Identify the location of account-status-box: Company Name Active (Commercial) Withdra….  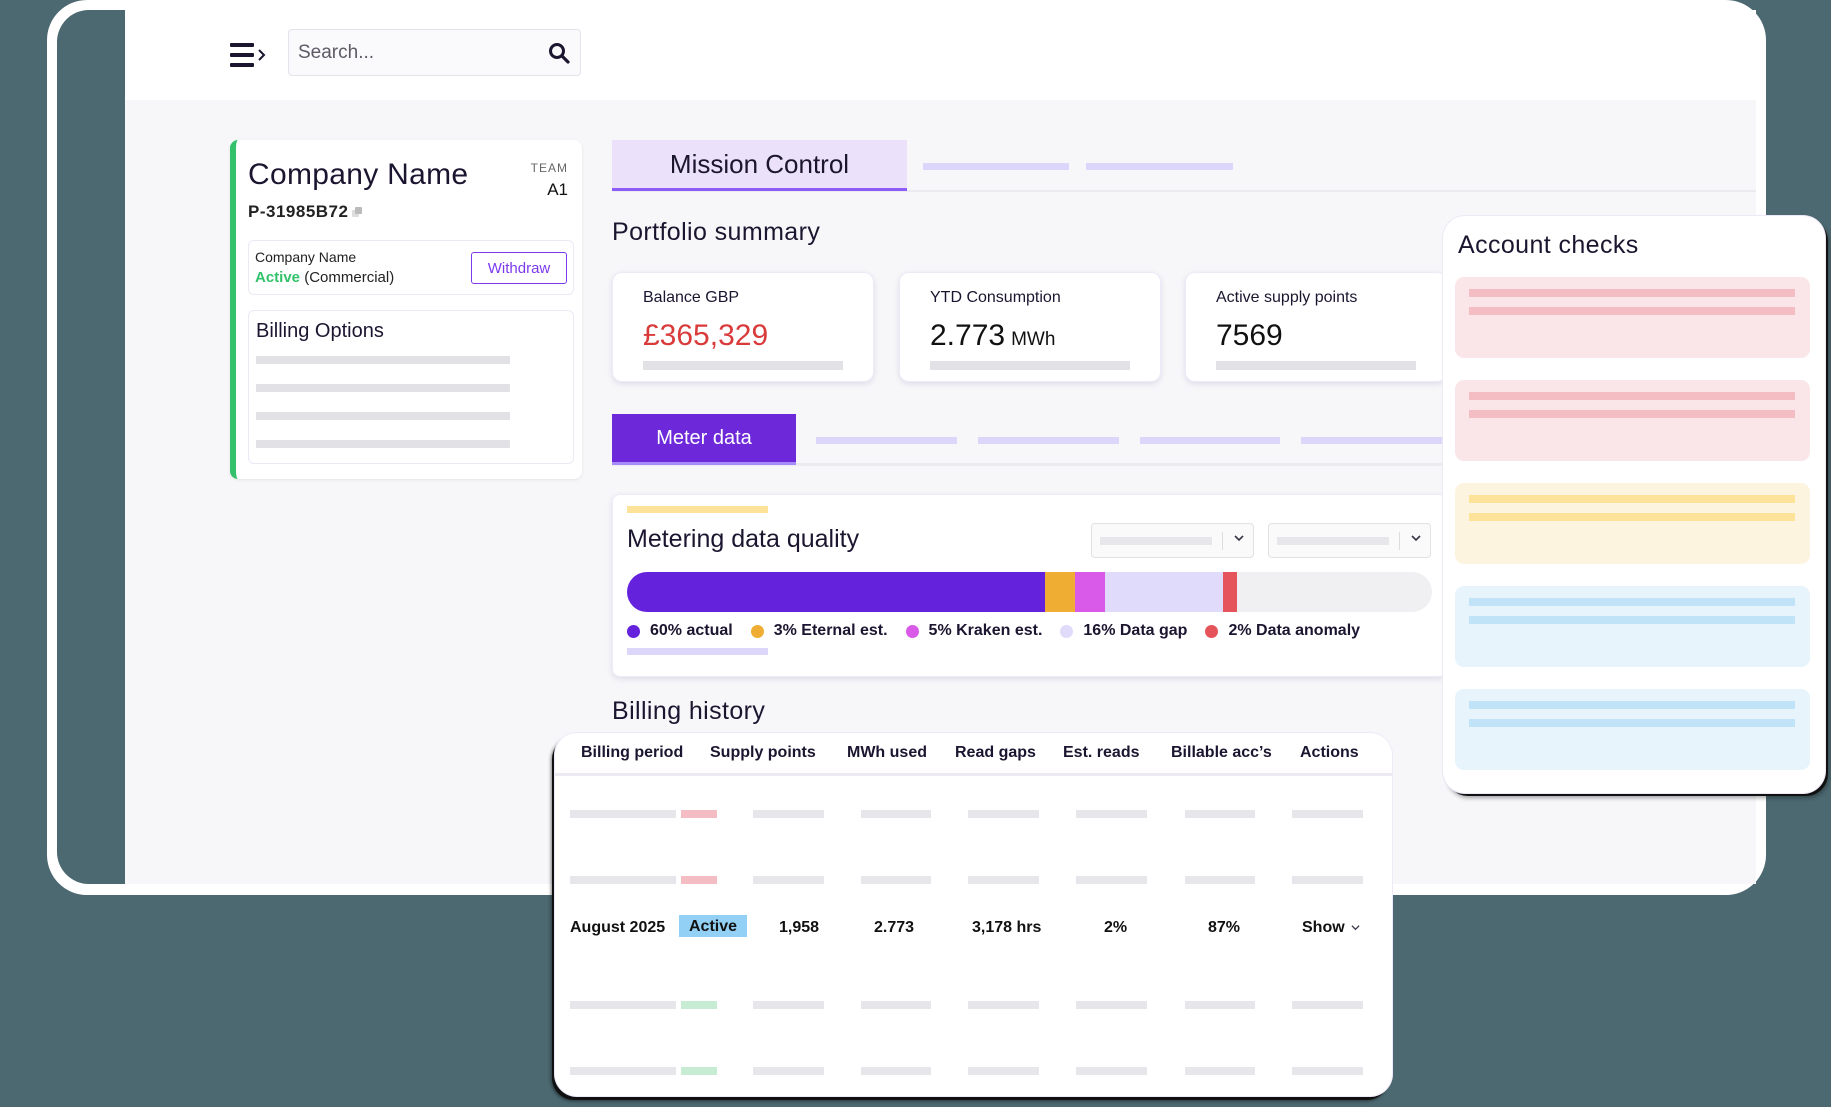
(411, 267).